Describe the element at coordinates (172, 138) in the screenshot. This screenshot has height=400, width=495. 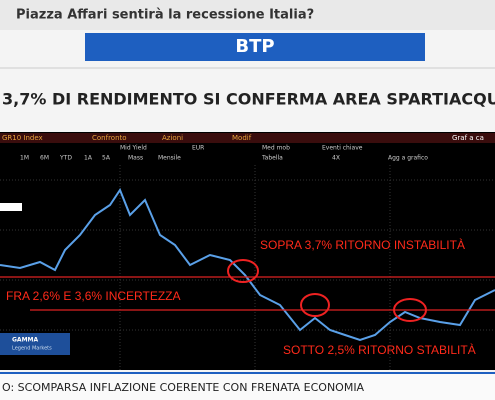
I see `toolbar-item: Azioni` at that location.